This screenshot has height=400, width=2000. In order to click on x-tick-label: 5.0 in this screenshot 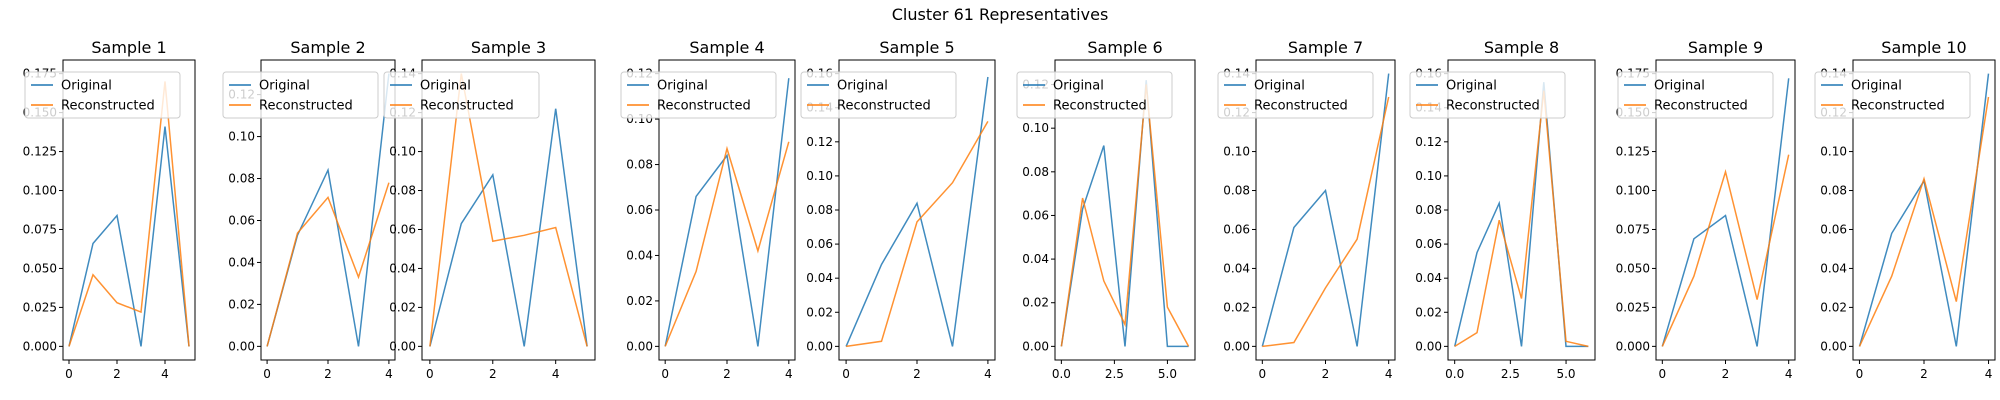, I will do `click(1565, 374)`.